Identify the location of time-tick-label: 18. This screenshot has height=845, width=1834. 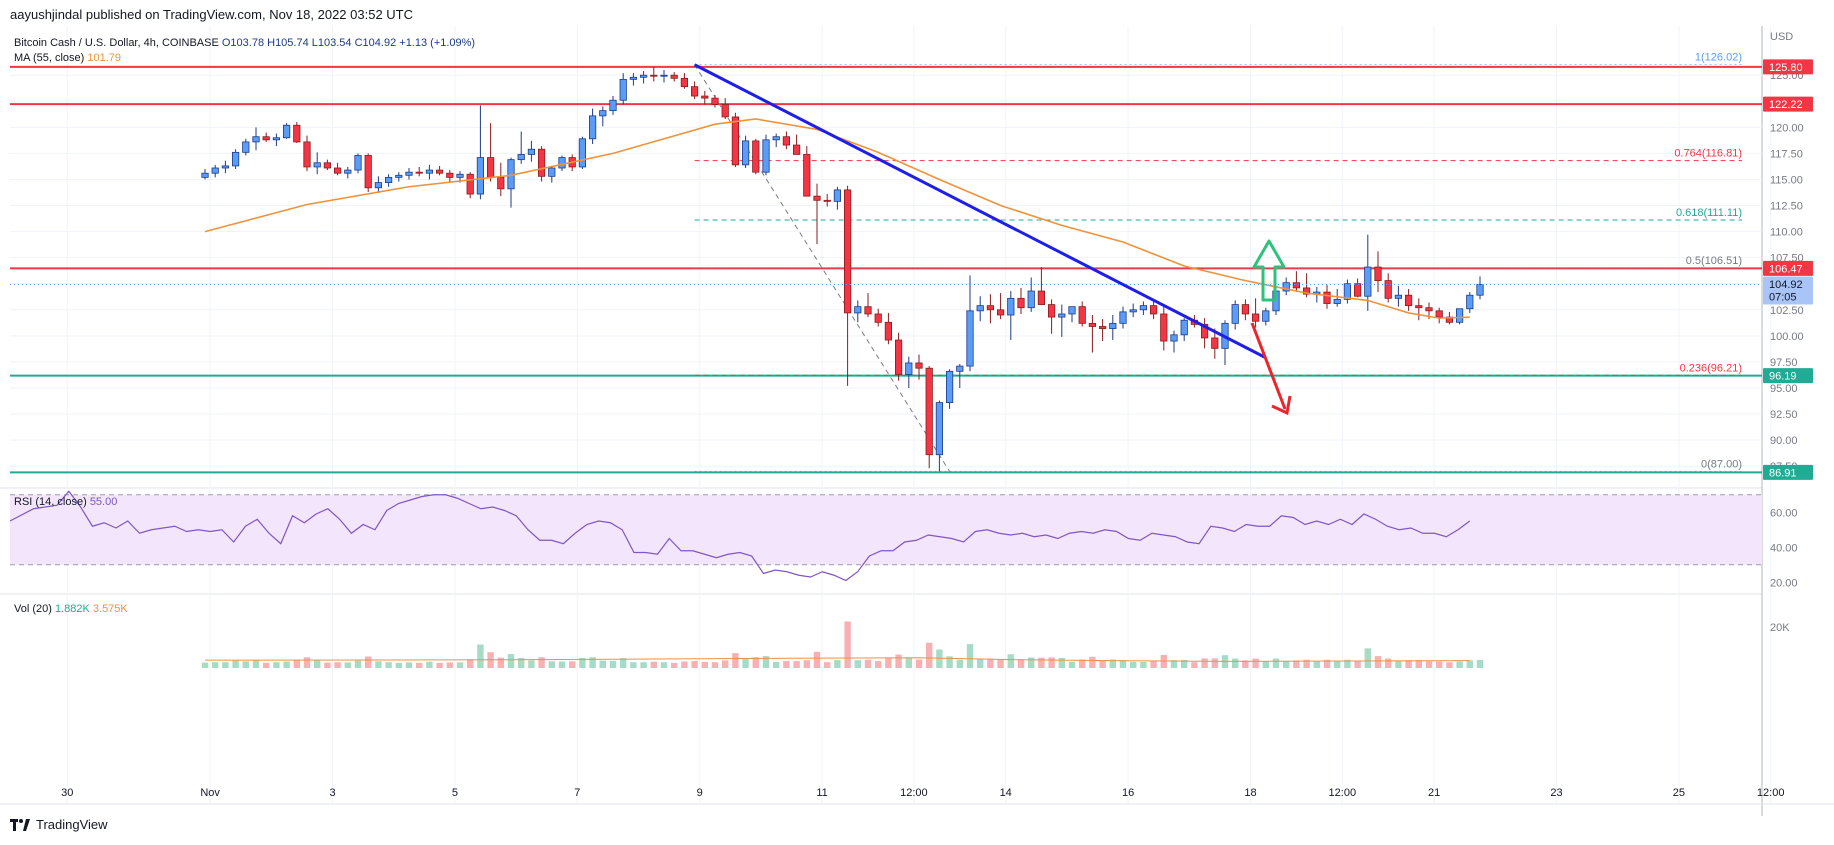
(1250, 793).